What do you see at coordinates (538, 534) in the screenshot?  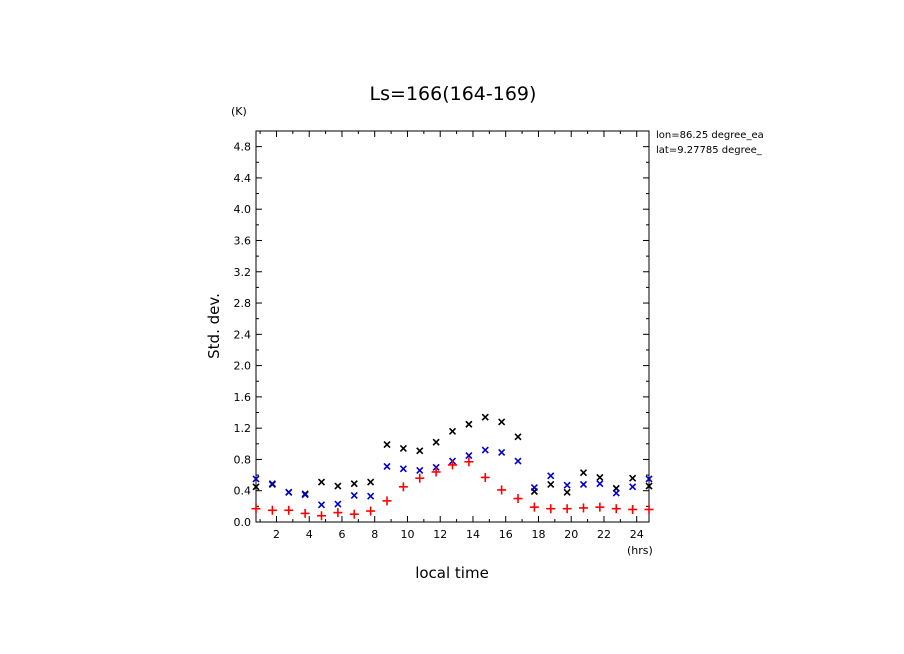 I see `x-tick-label: 18` at bounding box center [538, 534].